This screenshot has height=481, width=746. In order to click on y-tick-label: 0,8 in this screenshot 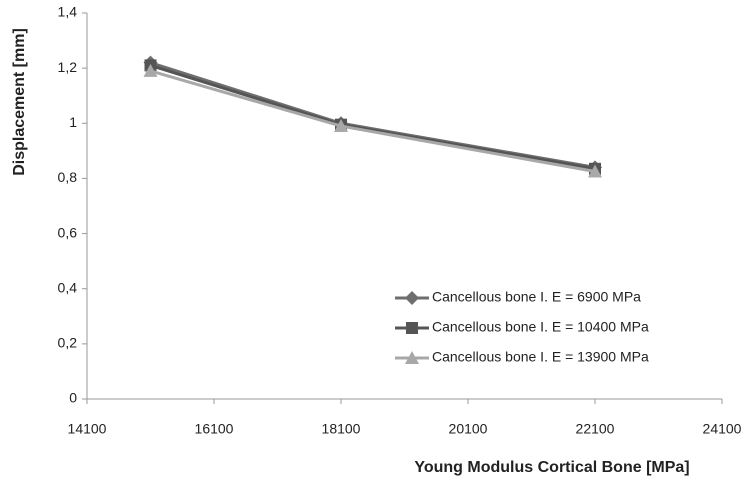, I will do `click(68, 177)`.